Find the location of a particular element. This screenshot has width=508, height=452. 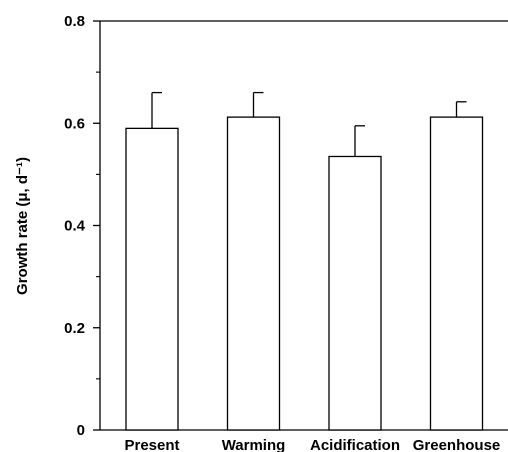

y-tick-label: 0.6 is located at coordinates (74, 123).